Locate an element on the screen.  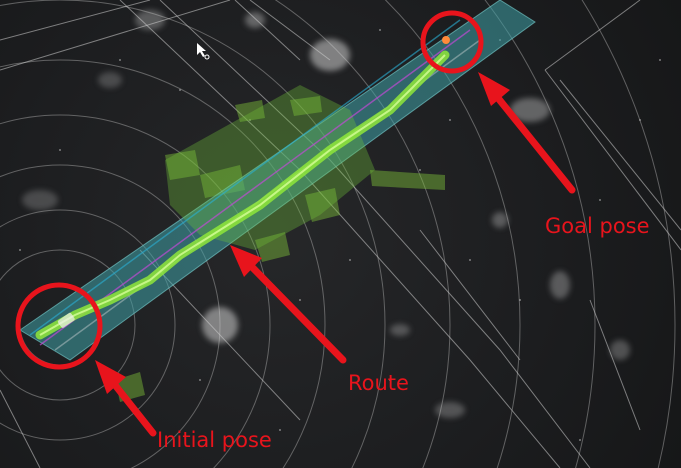
initial-pose-label: Initial pose is located at coordinates (214, 440).